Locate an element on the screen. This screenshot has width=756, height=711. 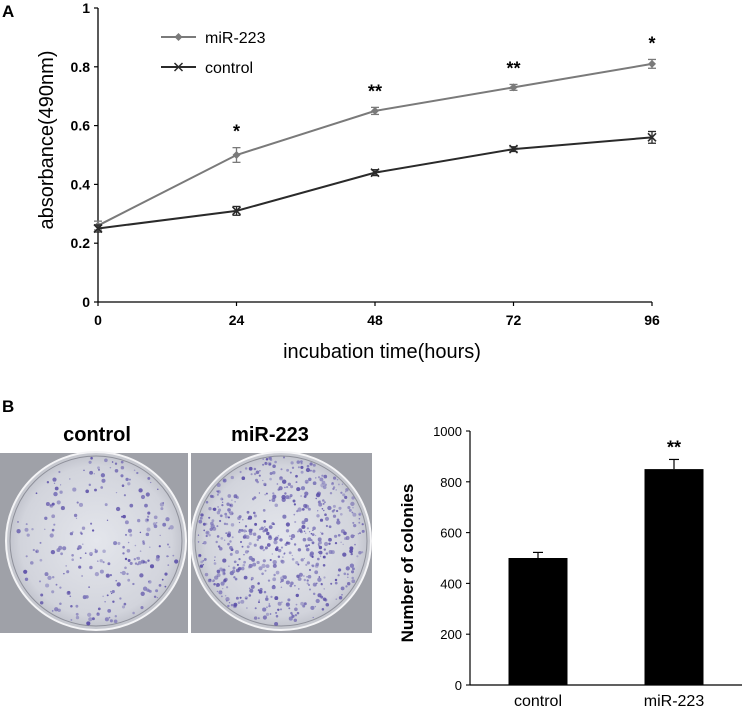
y-axis-title: absorbance(490nm) is located at coordinates (47, 140).